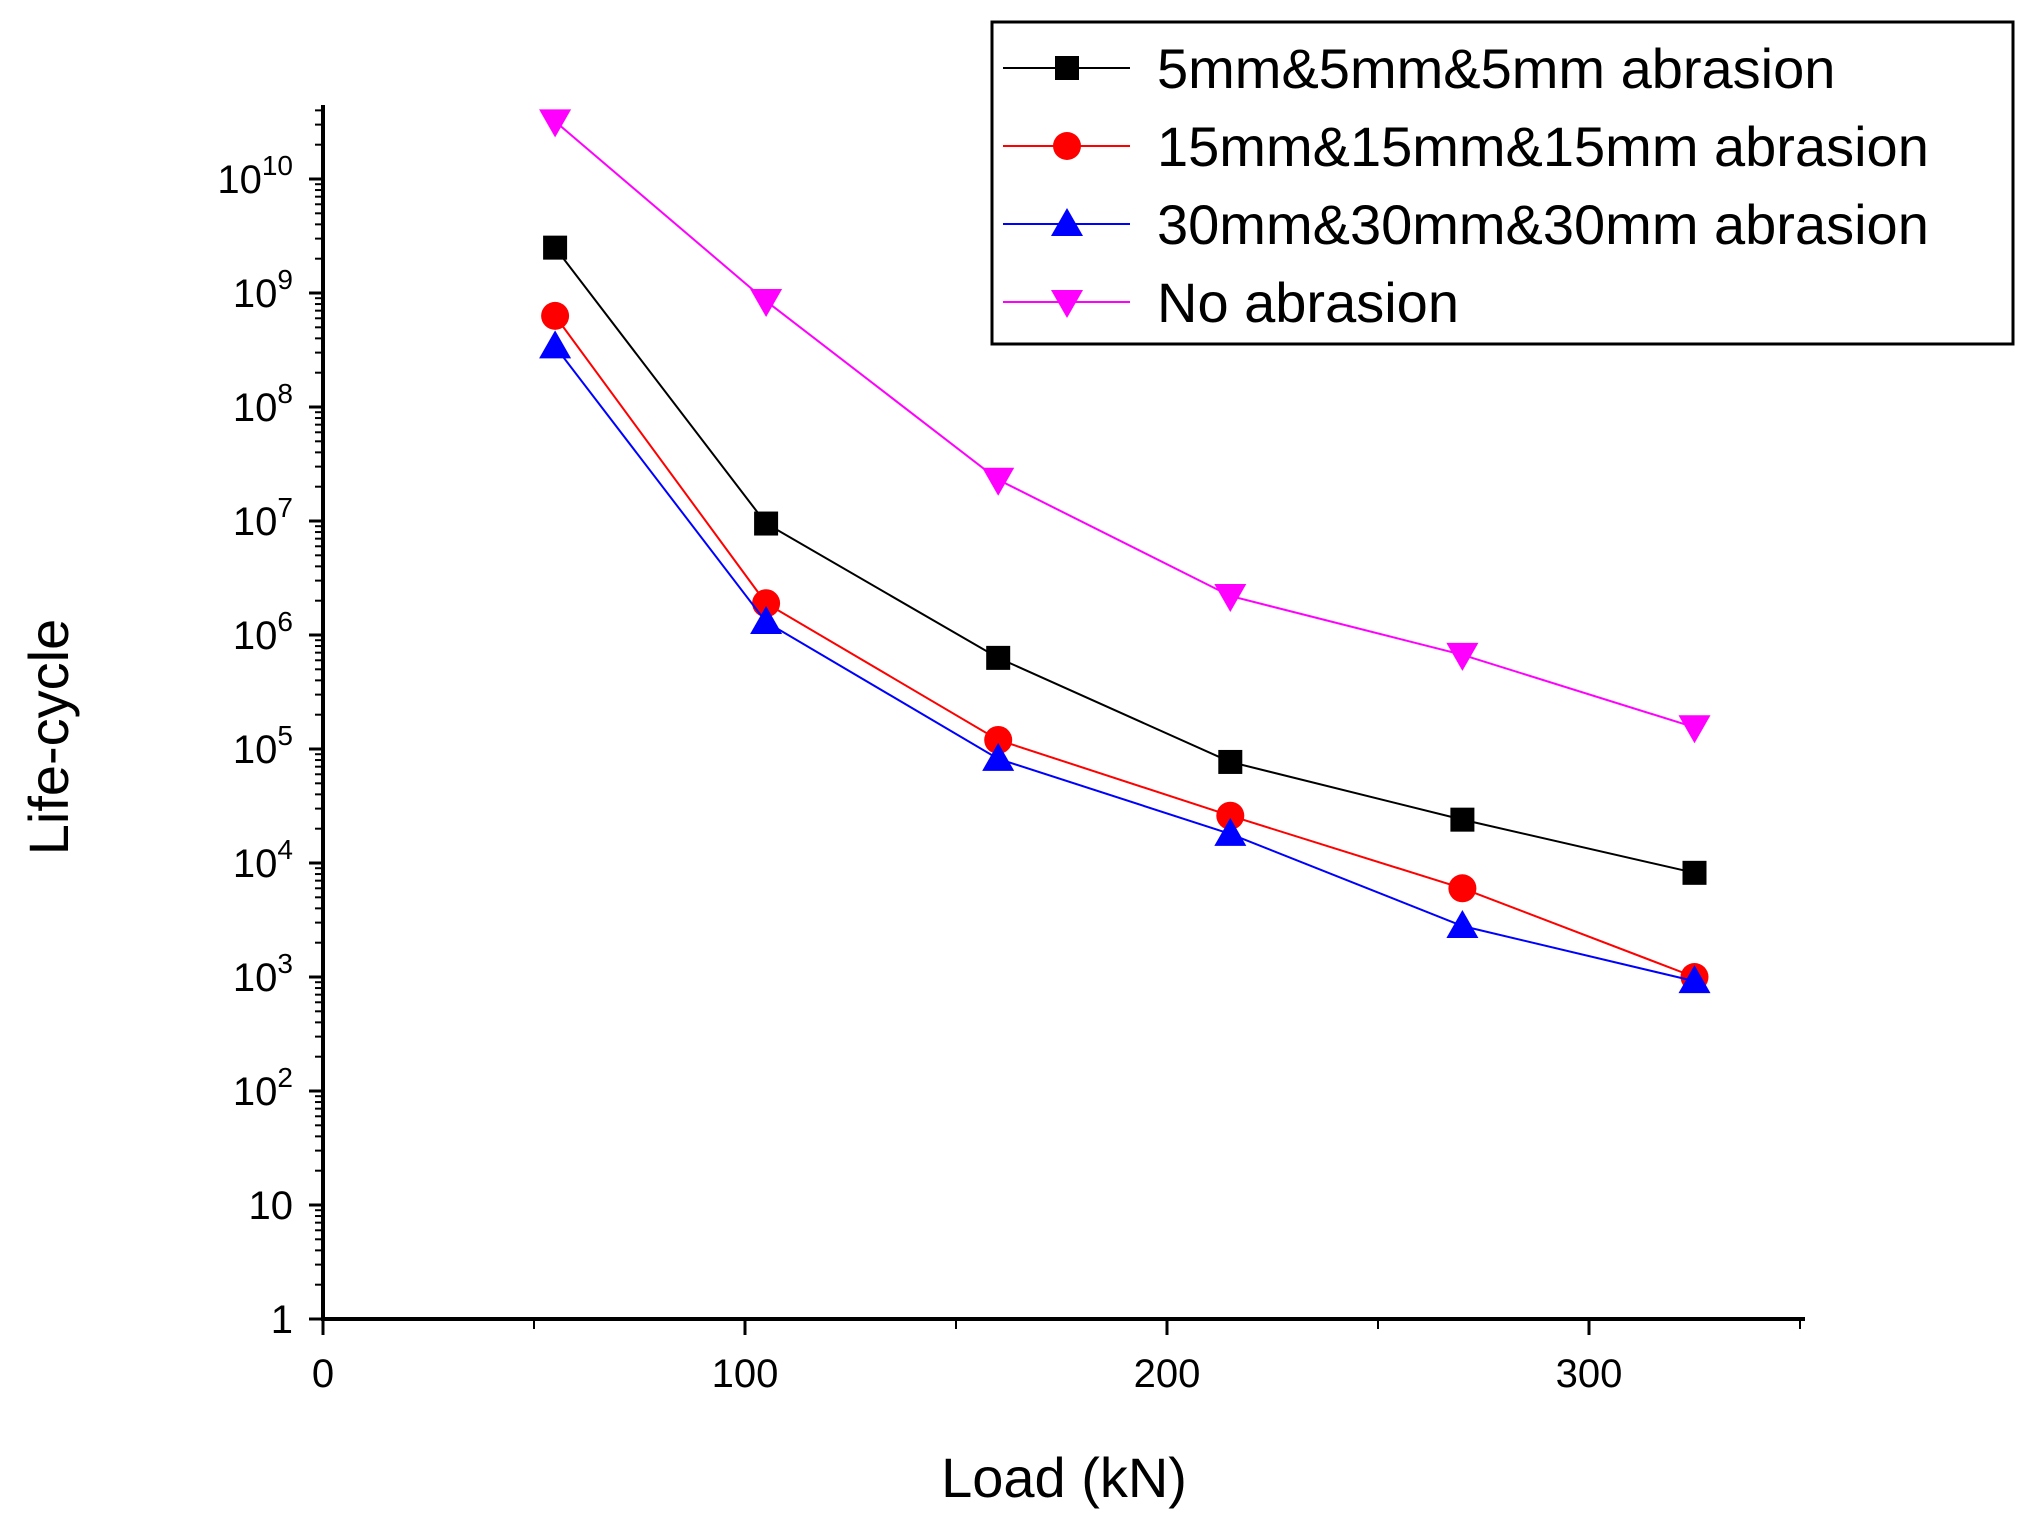 Image resolution: width=2036 pixels, height=1525 pixels. I want to click on y-tick-label: 10, so click(271, 1206).